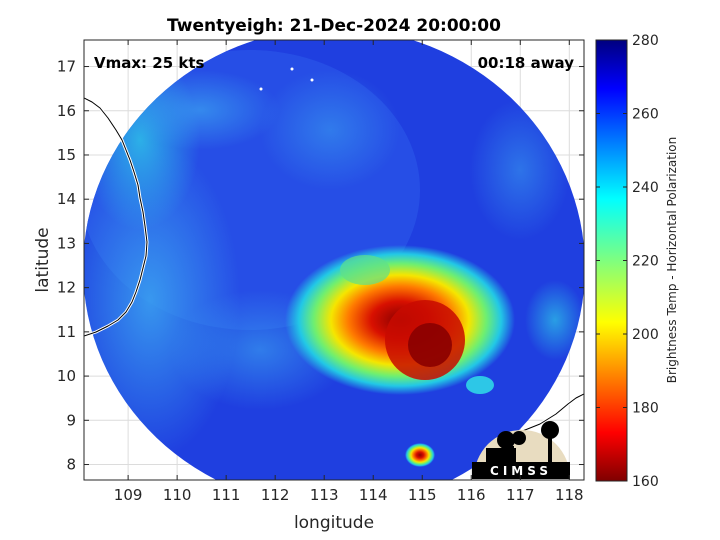 This screenshot has width=720, height=540. Describe the element at coordinates (43, 259) in the screenshot. I see `y-axis-label: latitude` at that location.